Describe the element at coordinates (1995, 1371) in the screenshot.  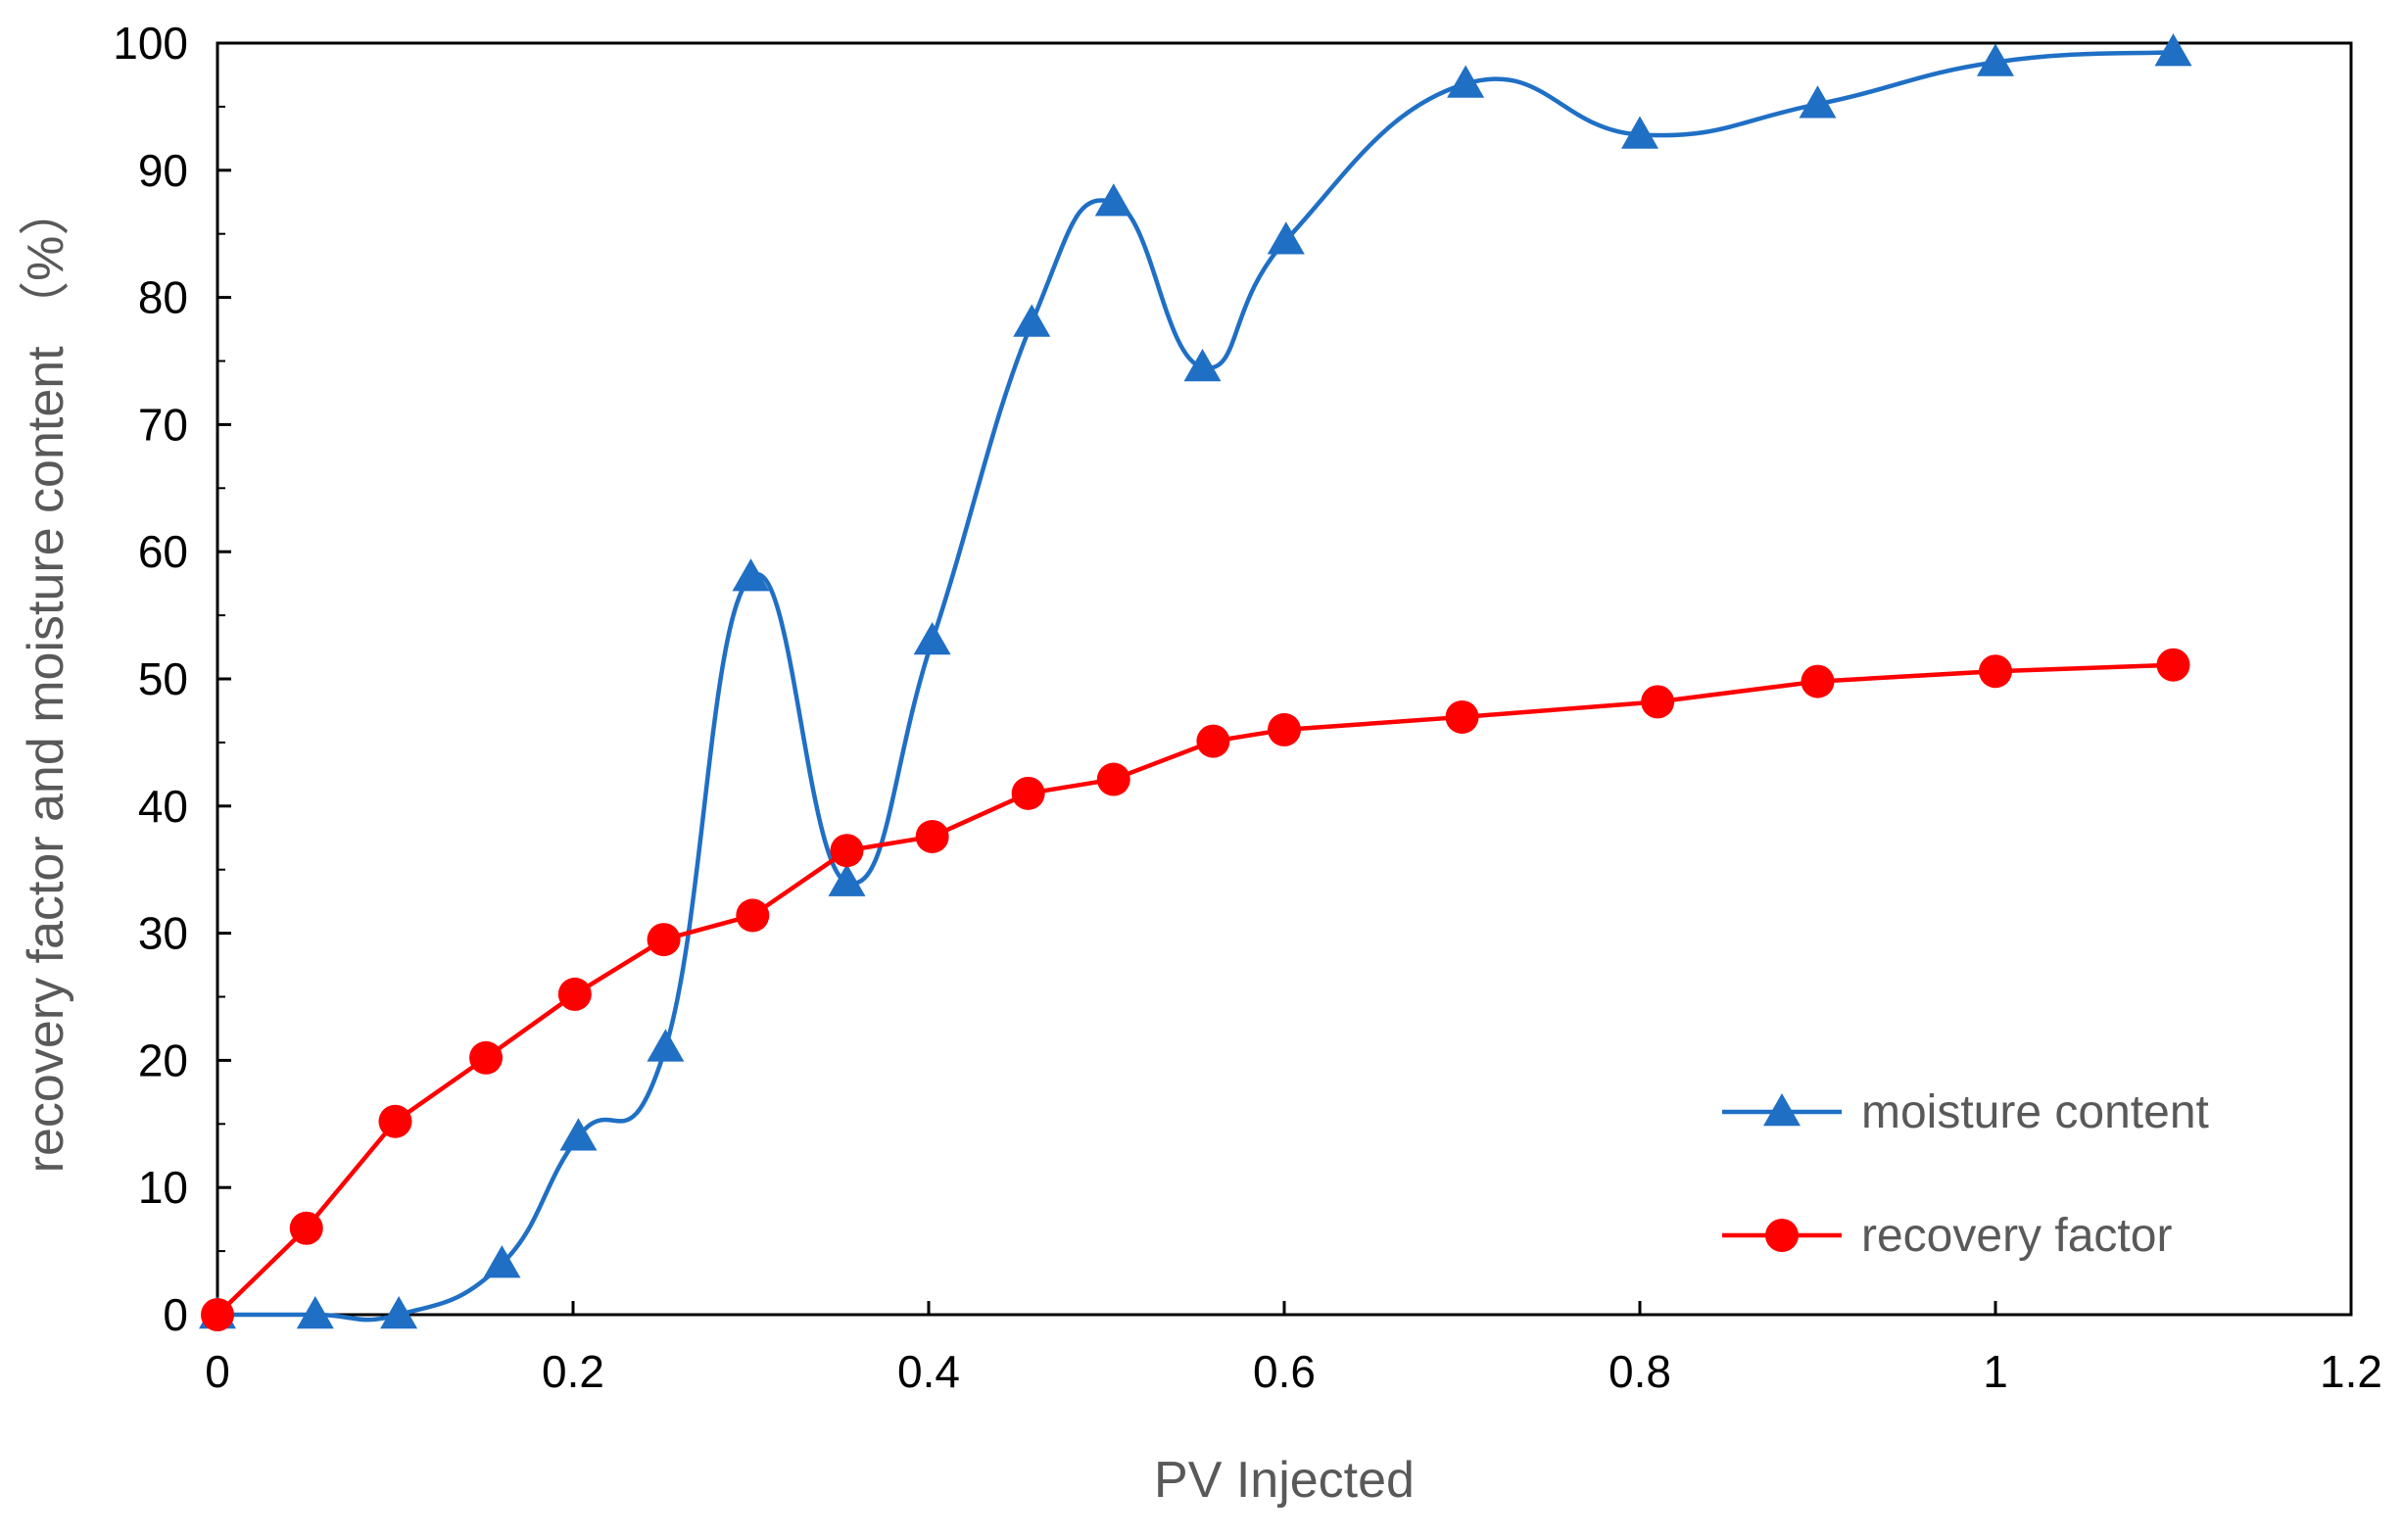
I see `x-tick-label: 1` at that location.